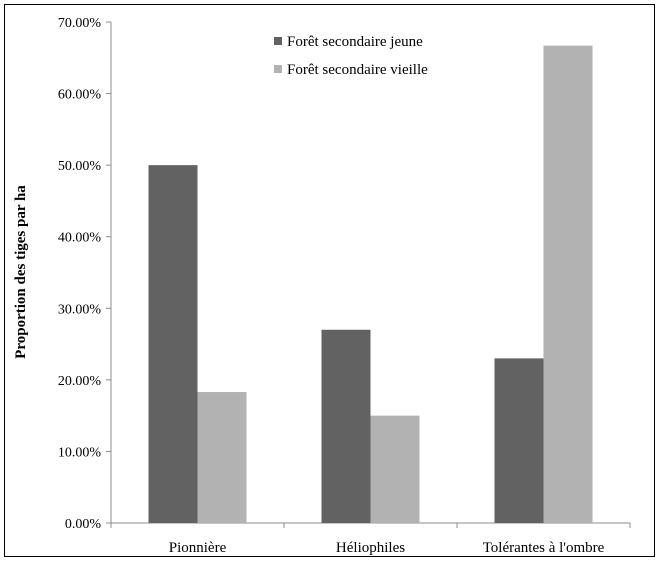  What do you see at coordinates (544, 548) in the screenshot?
I see `x-category-label: Tolérantes à l'ombre` at bounding box center [544, 548].